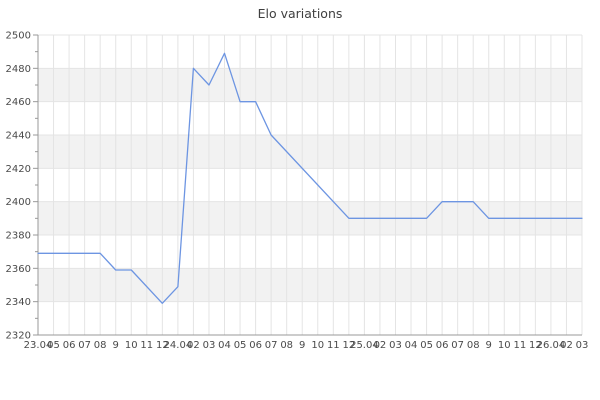 This screenshot has width=600, height=400. Describe the element at coordinates (18, 102) in the screenshot. I see `y-tick-label: 2460` at that location.